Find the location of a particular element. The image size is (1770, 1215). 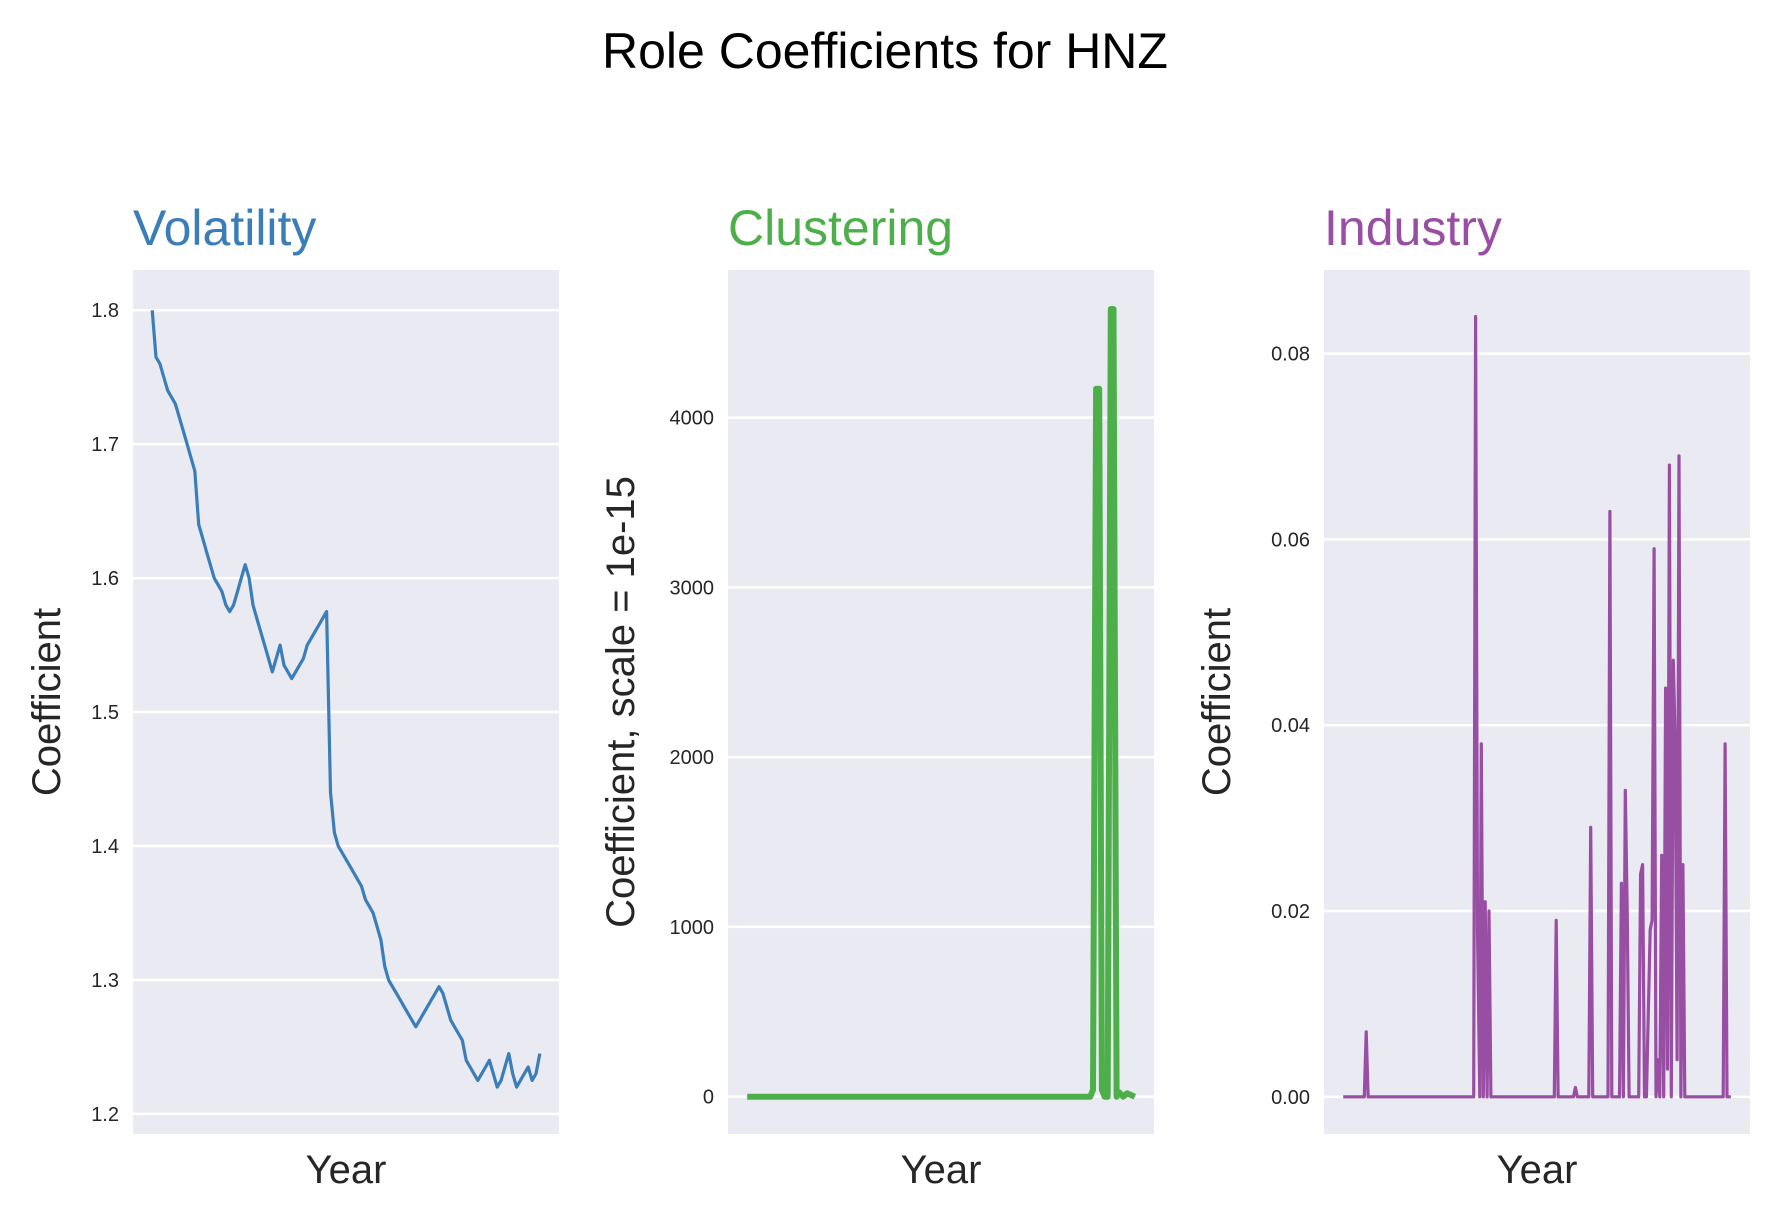

industry-y-ticks: 0.00 0.02 0.04 0.06 0.08 is located at coordinates (1290, 726).